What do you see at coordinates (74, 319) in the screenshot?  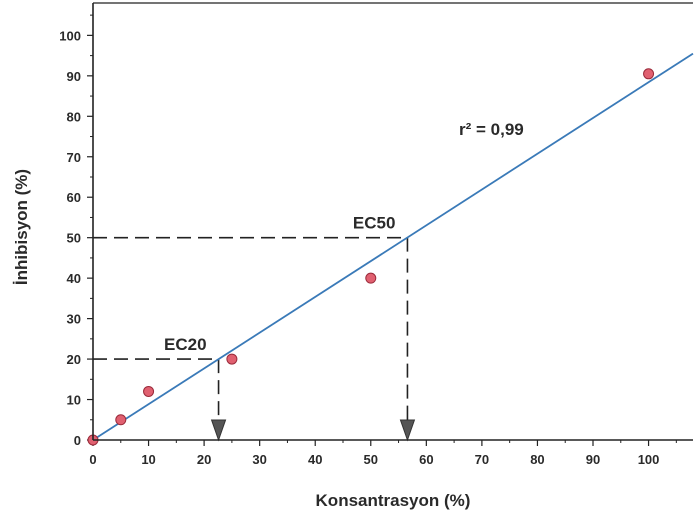 I see `y-tick-label: 30` at bounding box center [74, 319].